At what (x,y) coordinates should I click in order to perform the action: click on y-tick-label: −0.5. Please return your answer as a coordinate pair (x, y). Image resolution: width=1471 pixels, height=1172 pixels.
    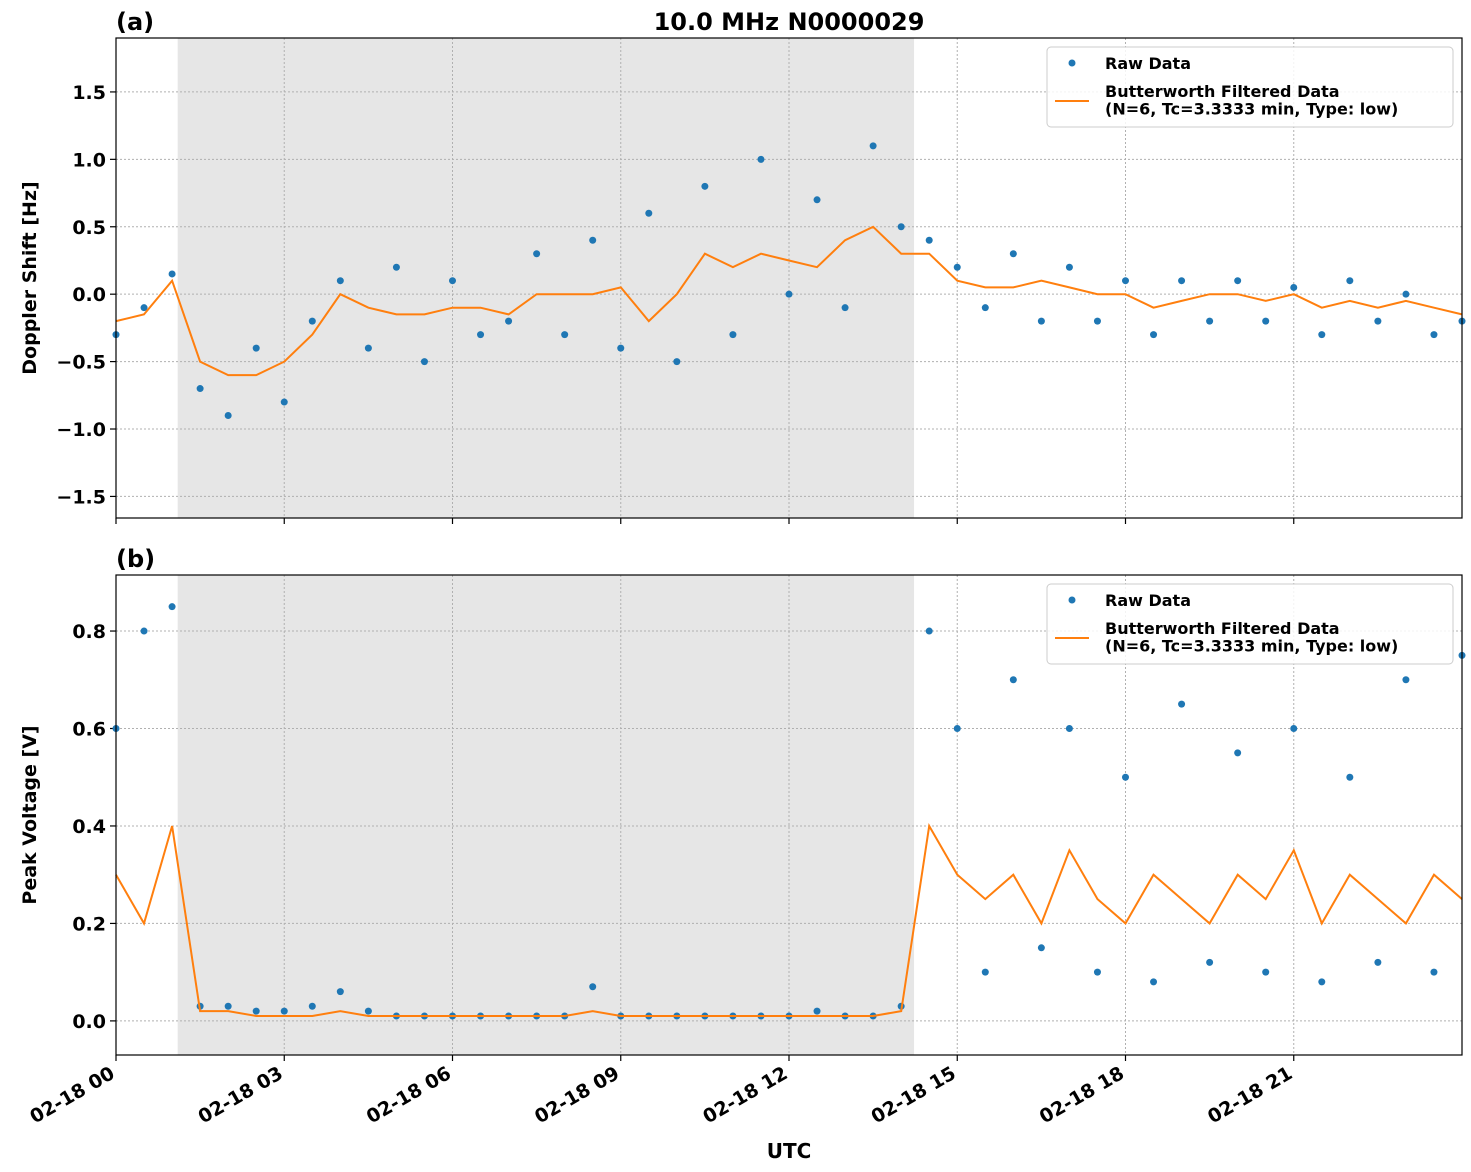
    Looking at the image, I should click on (81, 363).